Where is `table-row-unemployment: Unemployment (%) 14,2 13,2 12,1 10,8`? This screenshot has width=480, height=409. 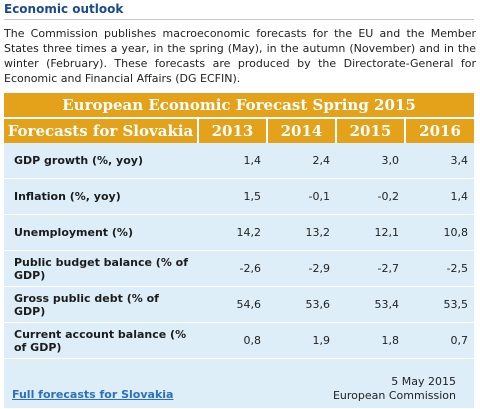
table-row-unemployment: Unemployment (%) 14,2 13,2 12,1 10,8 is located at coordinates (239, 232).